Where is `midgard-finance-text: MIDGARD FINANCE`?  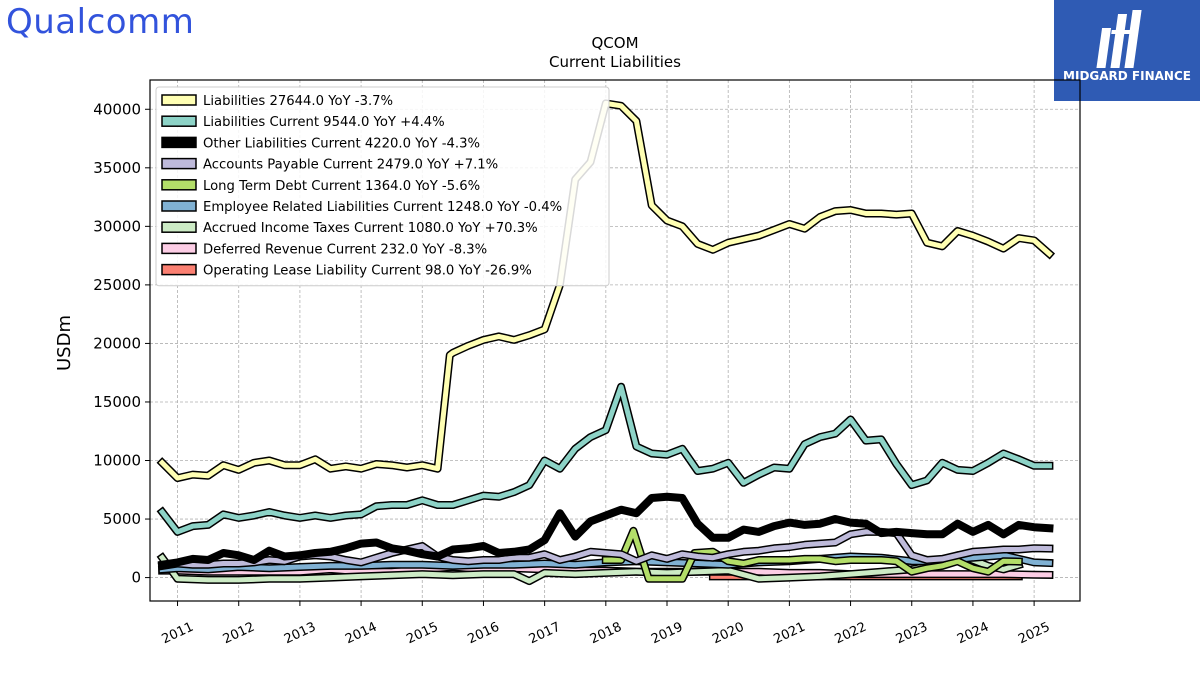 midgard-finance-text: MIDGARD FINANCE is located at coordinates (1127, 76).